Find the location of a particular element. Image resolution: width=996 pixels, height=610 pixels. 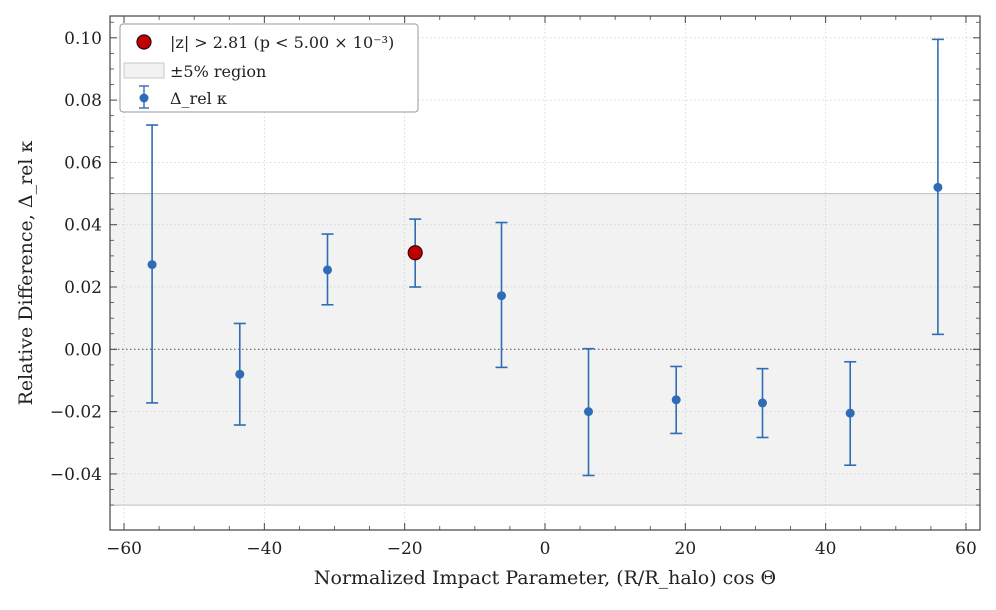

x-tick-label: 20 is located at coordinates (686, 549).